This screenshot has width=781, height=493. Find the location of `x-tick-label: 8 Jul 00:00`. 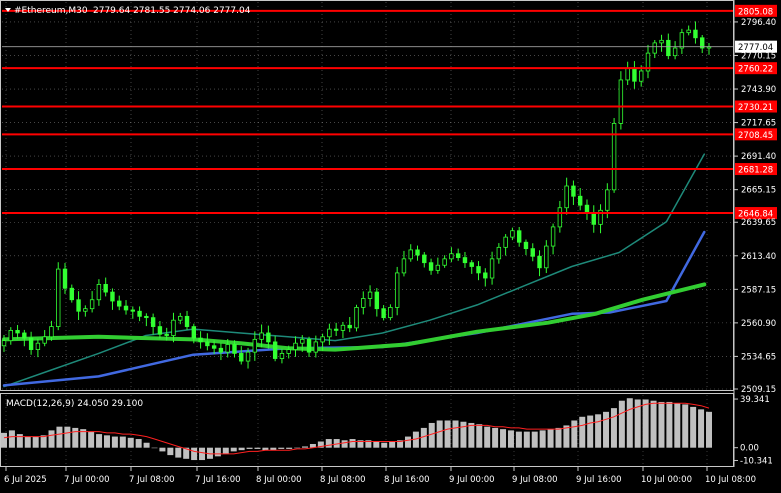

x-tick-label: 8 Jul 00:00 is located at coordinates (279, 480).